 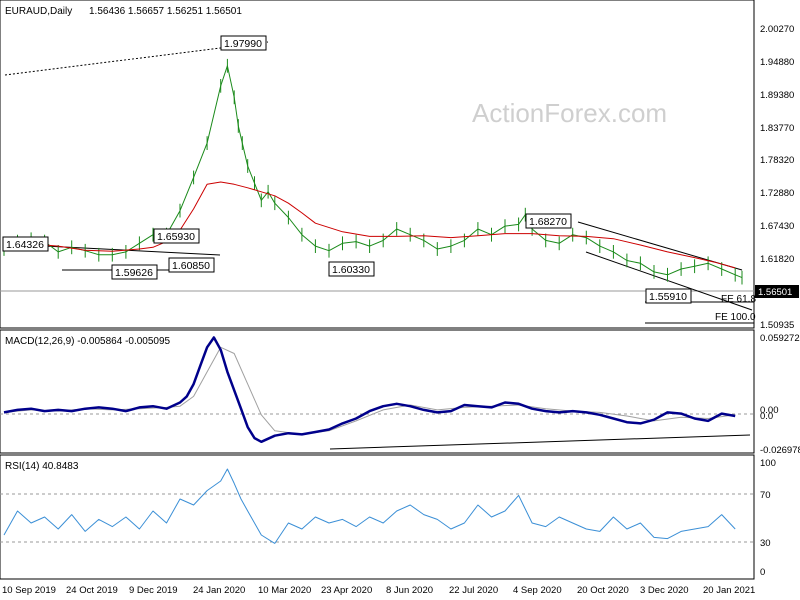 I want to click on label-1-59626: 1.59626, so click(x=134, y=273).